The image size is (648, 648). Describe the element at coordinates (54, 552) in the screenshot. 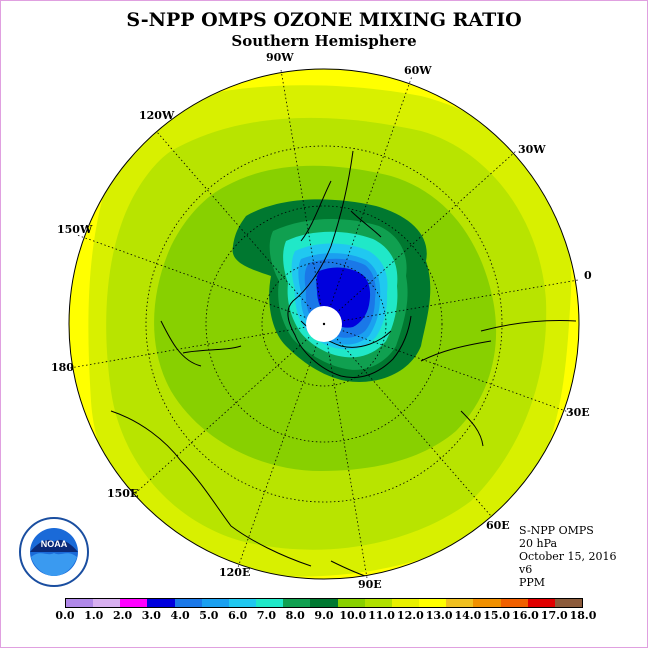

I see `noaa-logo: NOAA` at that location.